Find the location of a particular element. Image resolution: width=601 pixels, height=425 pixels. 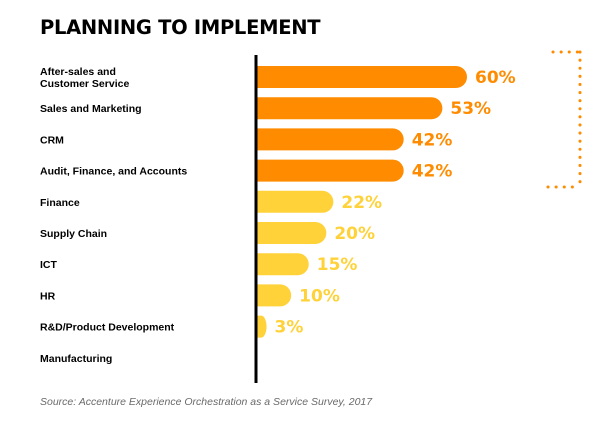

category-label: After-sales and Customer Service is located at coordinates (84, 78).